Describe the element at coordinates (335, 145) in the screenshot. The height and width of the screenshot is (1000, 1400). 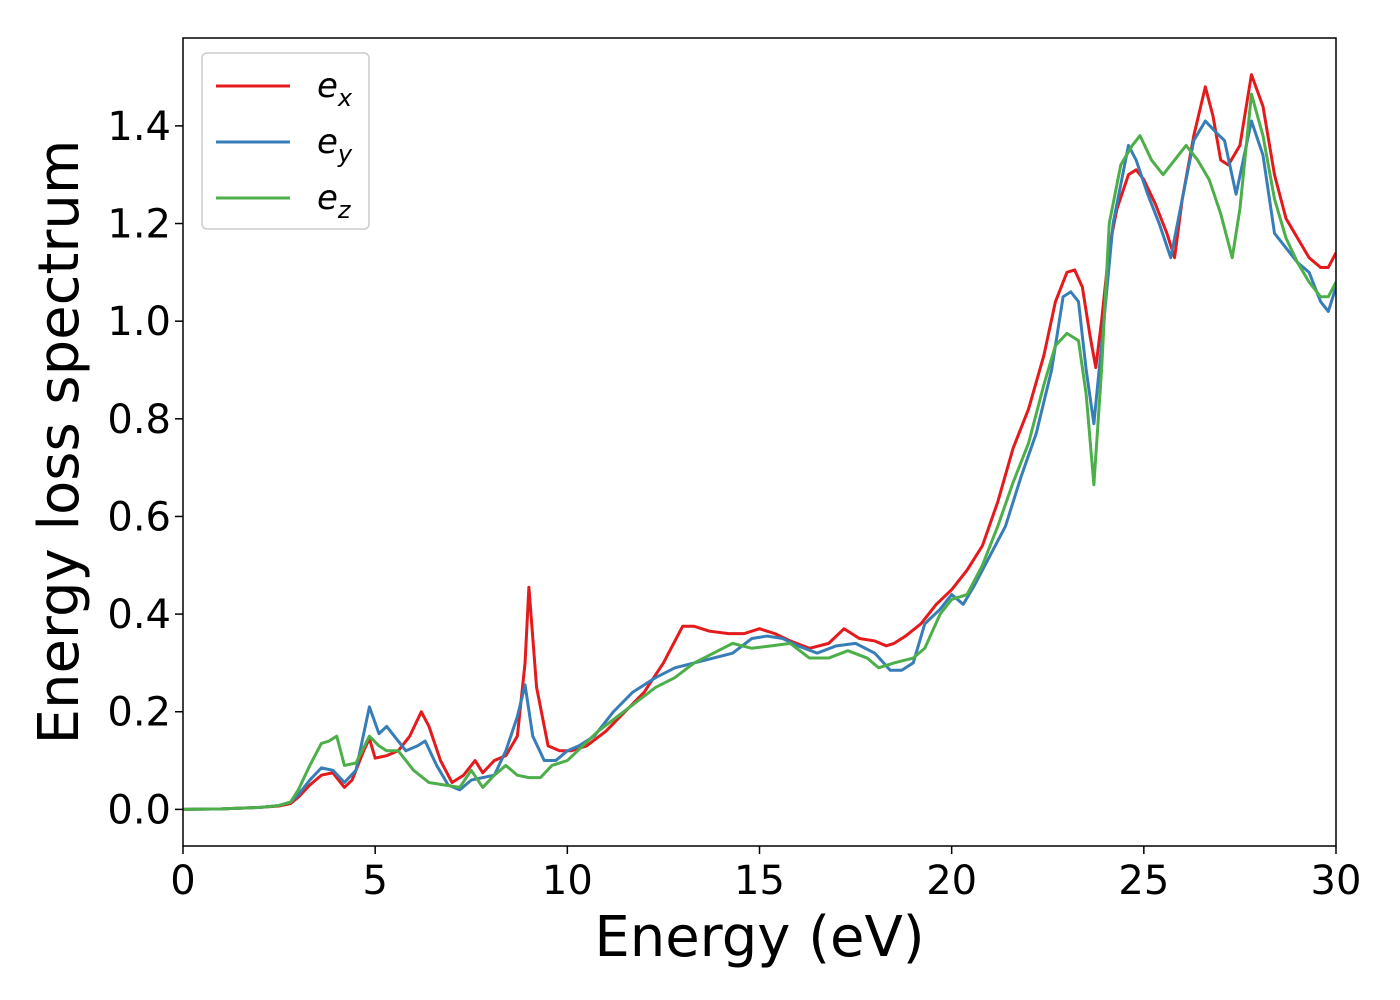
I see `legend-label-ey: ey` at that location.